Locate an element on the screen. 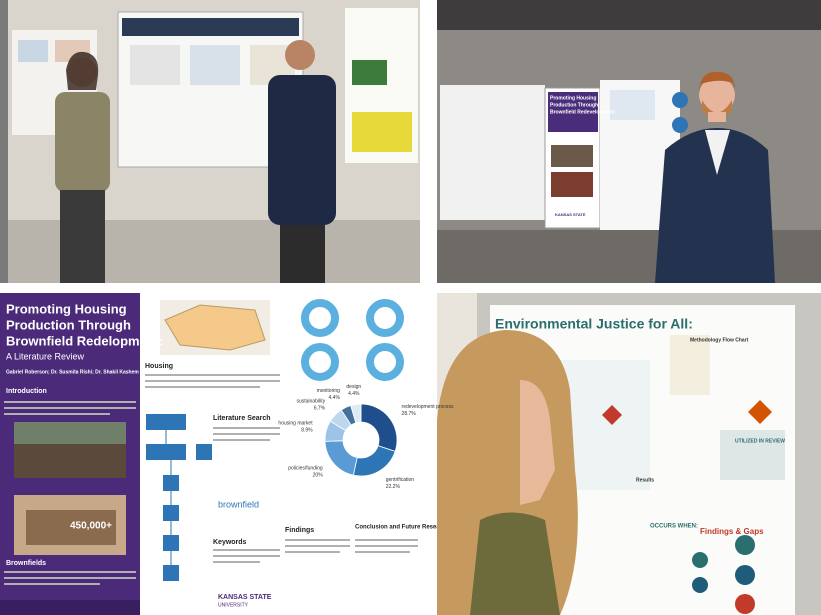 The image size is (821, 615). donut-value-label: 28.7% is located at coordinates (409, 414).